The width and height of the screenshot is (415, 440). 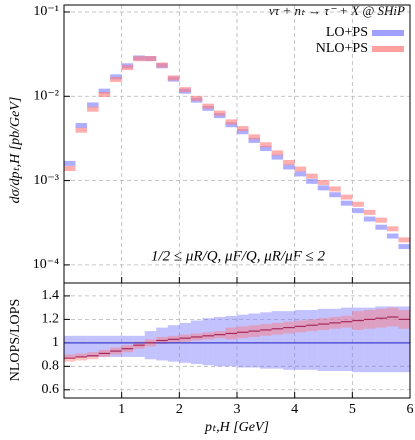 What do you see at coordinates (55, 342) in the screenshot?
I see `y-tick-label: 1` at bounding box center [55, 342].